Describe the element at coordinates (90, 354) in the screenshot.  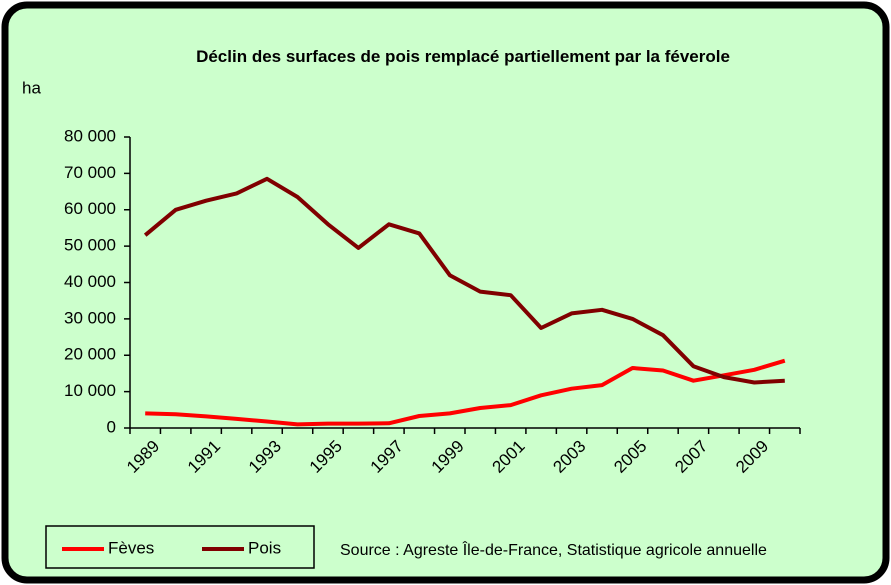
I see `y-tick-label: 20 000` at that location.